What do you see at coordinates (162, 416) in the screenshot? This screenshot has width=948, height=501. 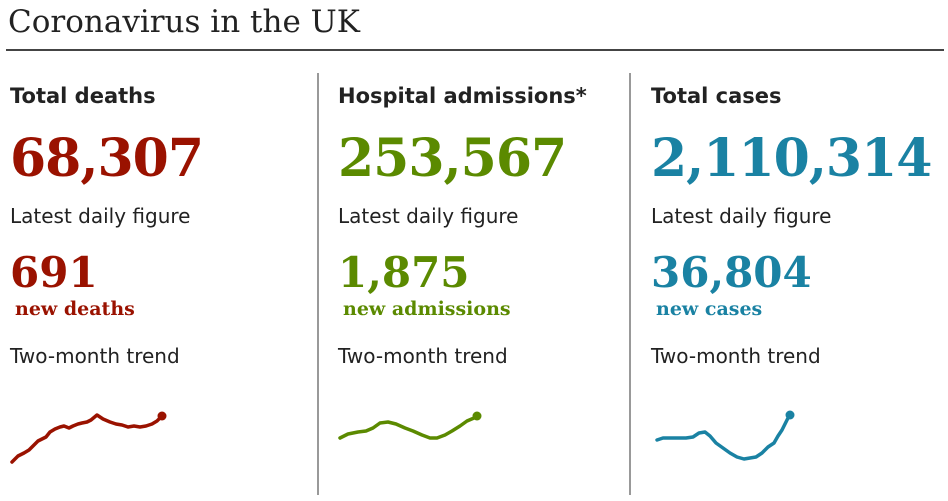 I see `deaths-latest-point` at bounding box center [162, 416].